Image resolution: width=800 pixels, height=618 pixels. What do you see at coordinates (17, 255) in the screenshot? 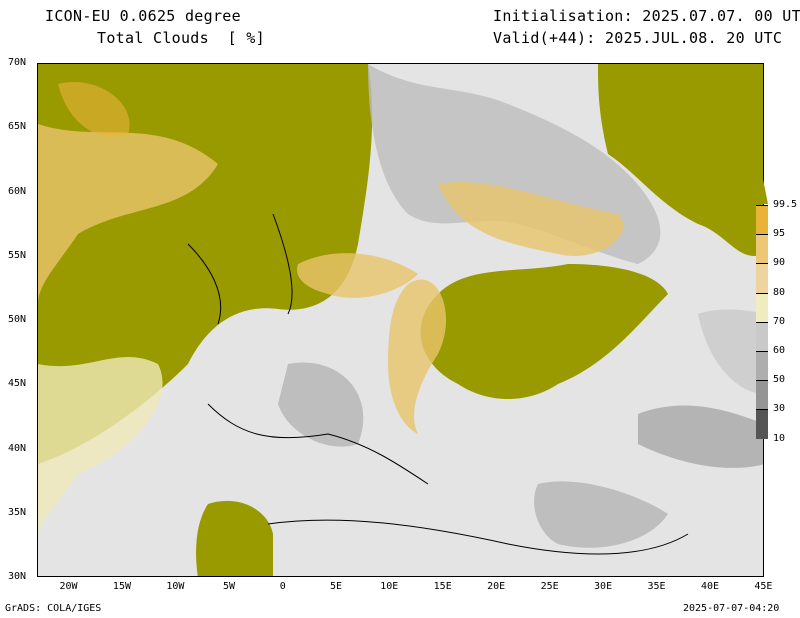
I see `lat-tick-label: 55N` at bounding box center [17, 255].